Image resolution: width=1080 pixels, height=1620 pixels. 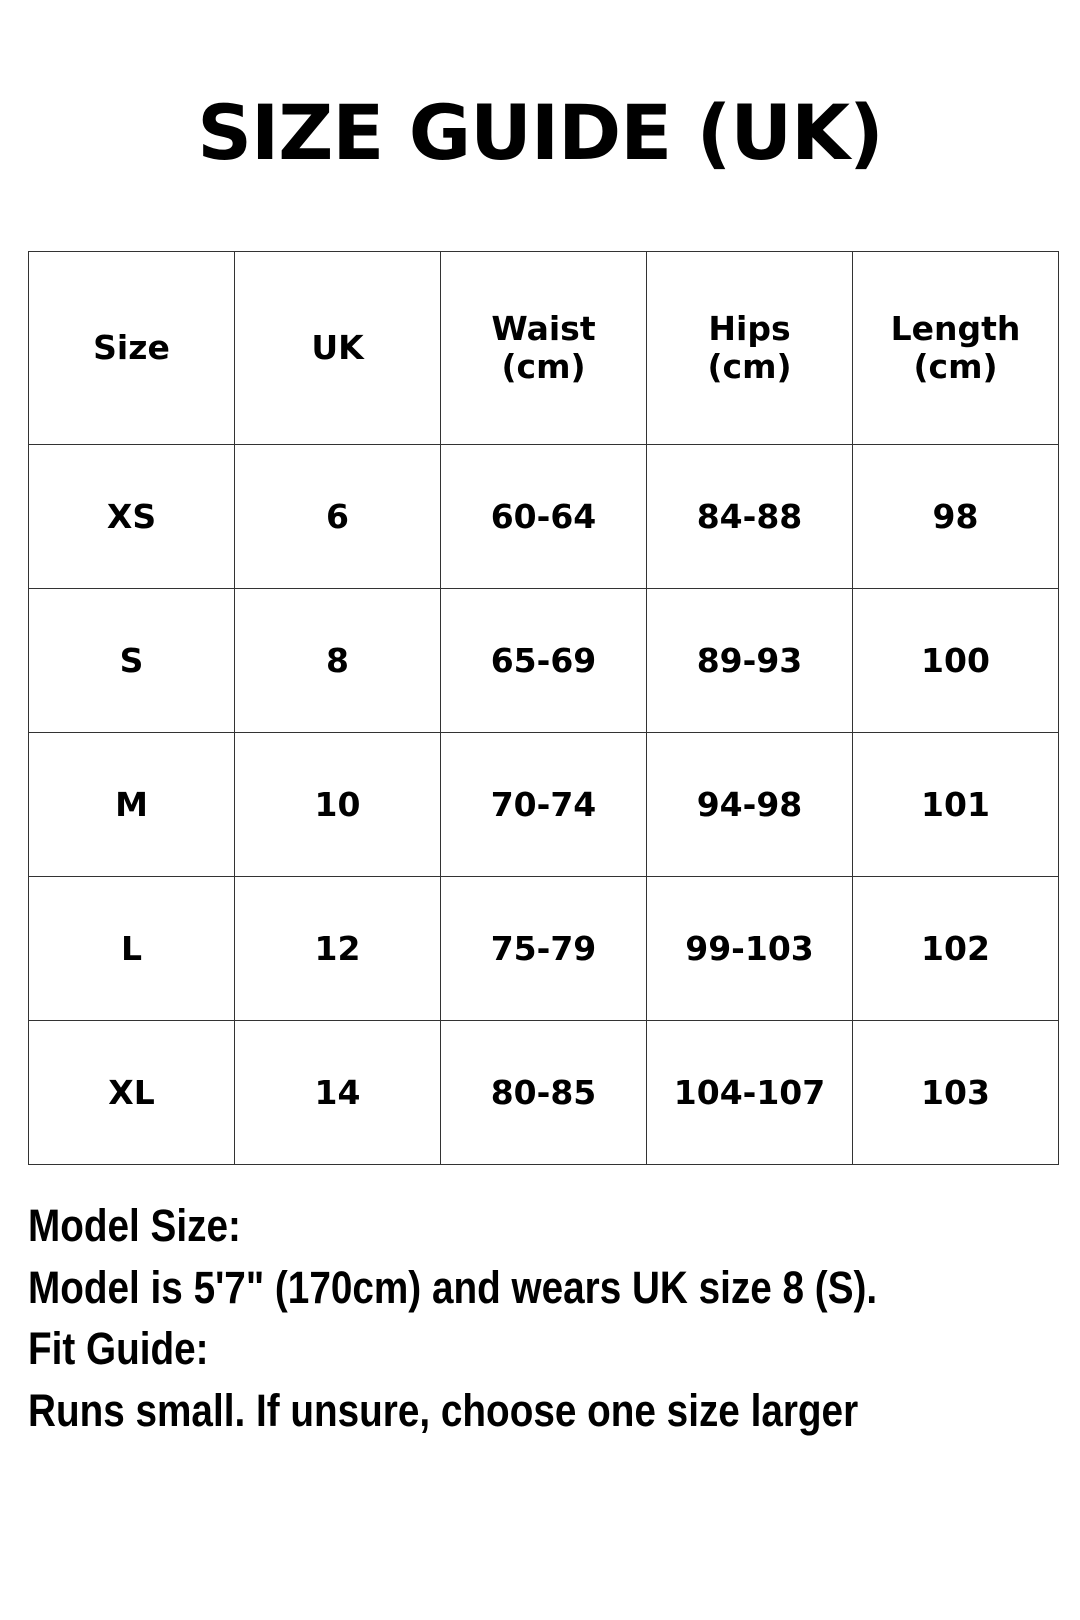 I want to click on table-cell: 100, so click(x=955, y=660).